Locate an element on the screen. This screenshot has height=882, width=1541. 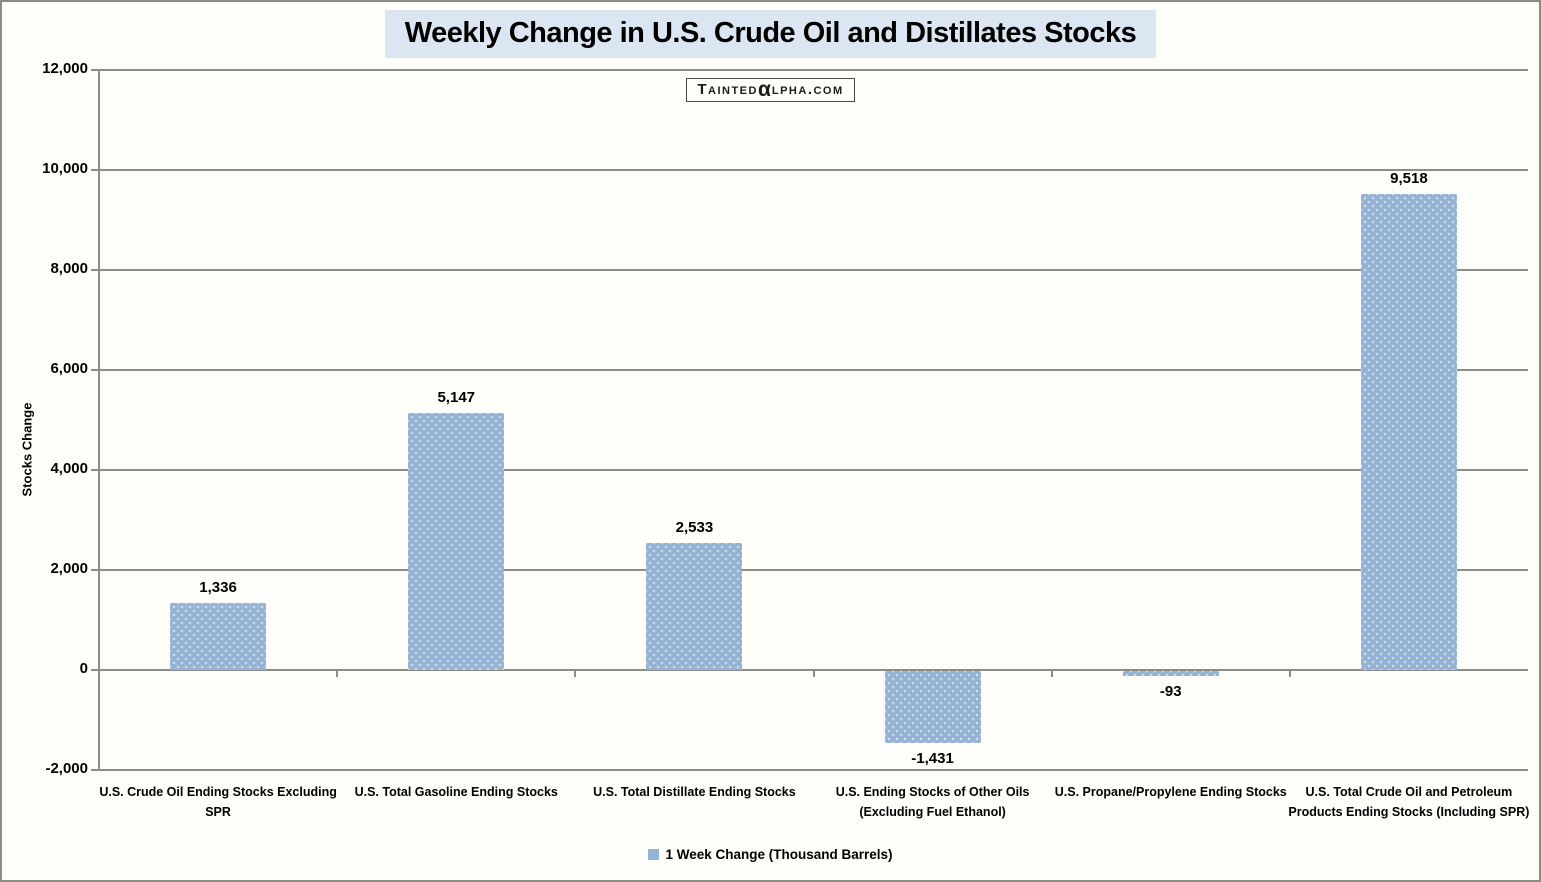
category-label: U.S. Propane/Propylene Ending Stocks is located at coordinates (1170, 792).